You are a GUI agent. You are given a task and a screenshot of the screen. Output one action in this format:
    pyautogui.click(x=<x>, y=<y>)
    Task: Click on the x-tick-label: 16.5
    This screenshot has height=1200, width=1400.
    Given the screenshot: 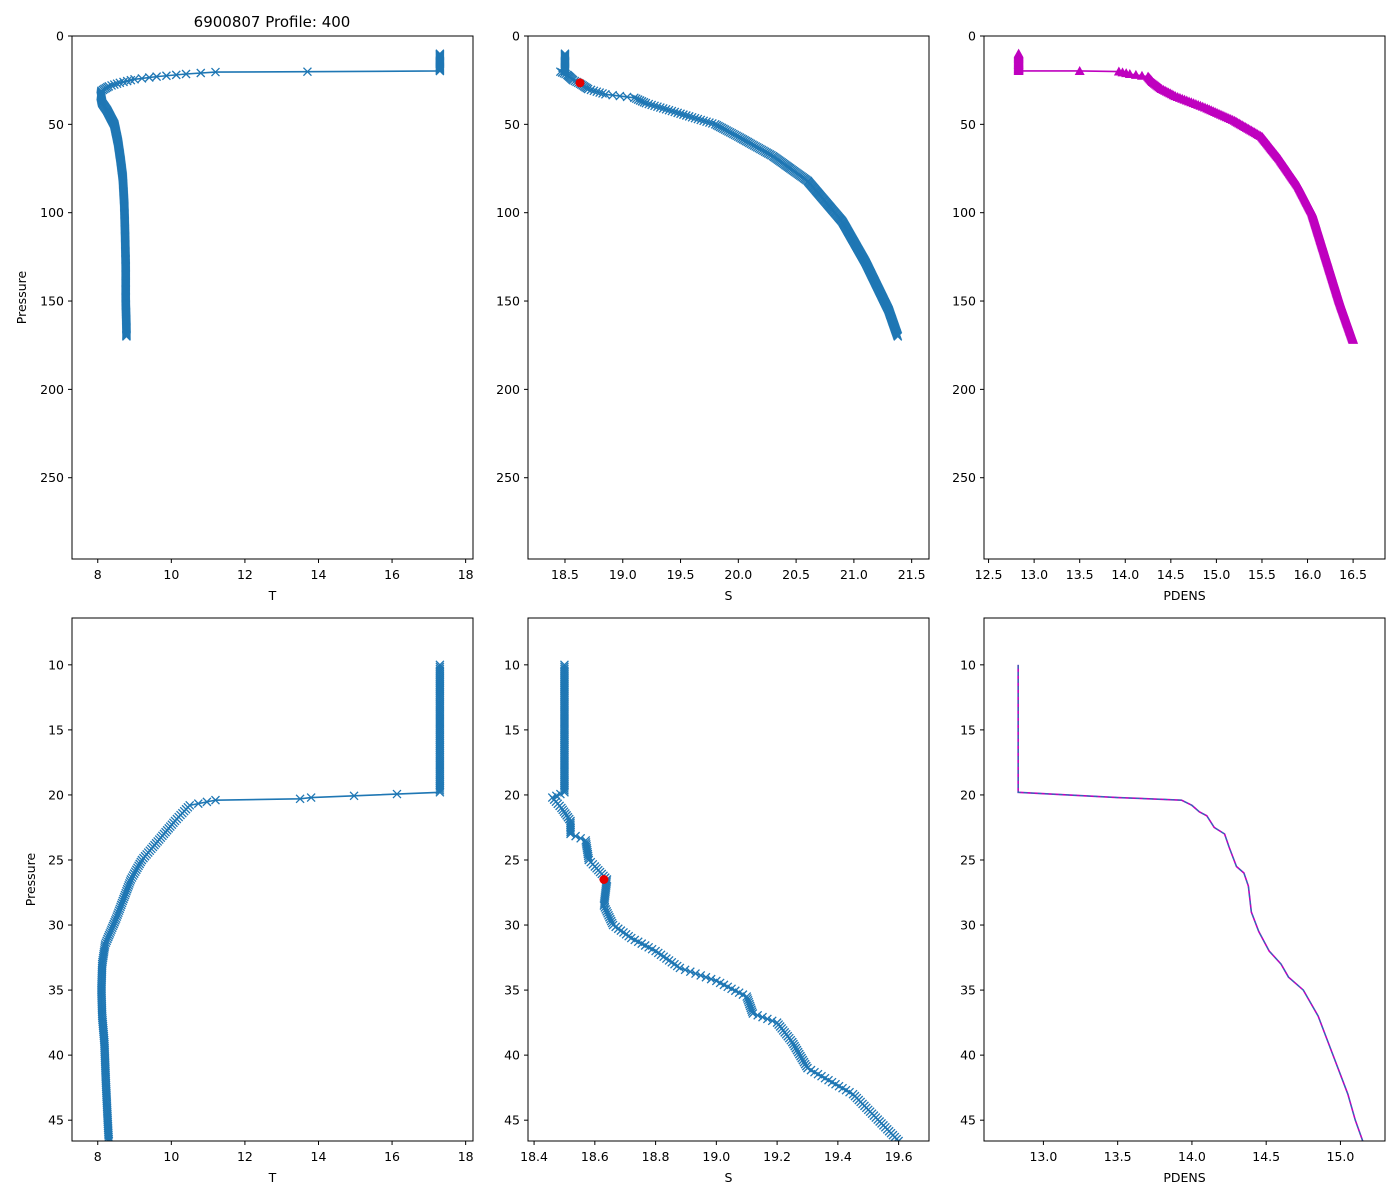 What is the action you would take?
    pyautogui.click(x=1353, y=574)
    